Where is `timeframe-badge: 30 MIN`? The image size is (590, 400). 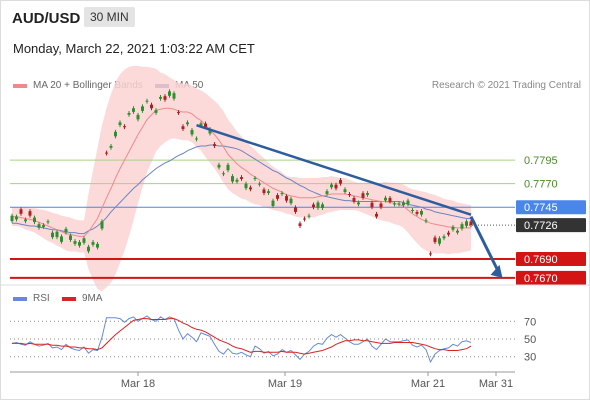
timeframe-badge: 30 MIN is located at coordinates (109, 17).